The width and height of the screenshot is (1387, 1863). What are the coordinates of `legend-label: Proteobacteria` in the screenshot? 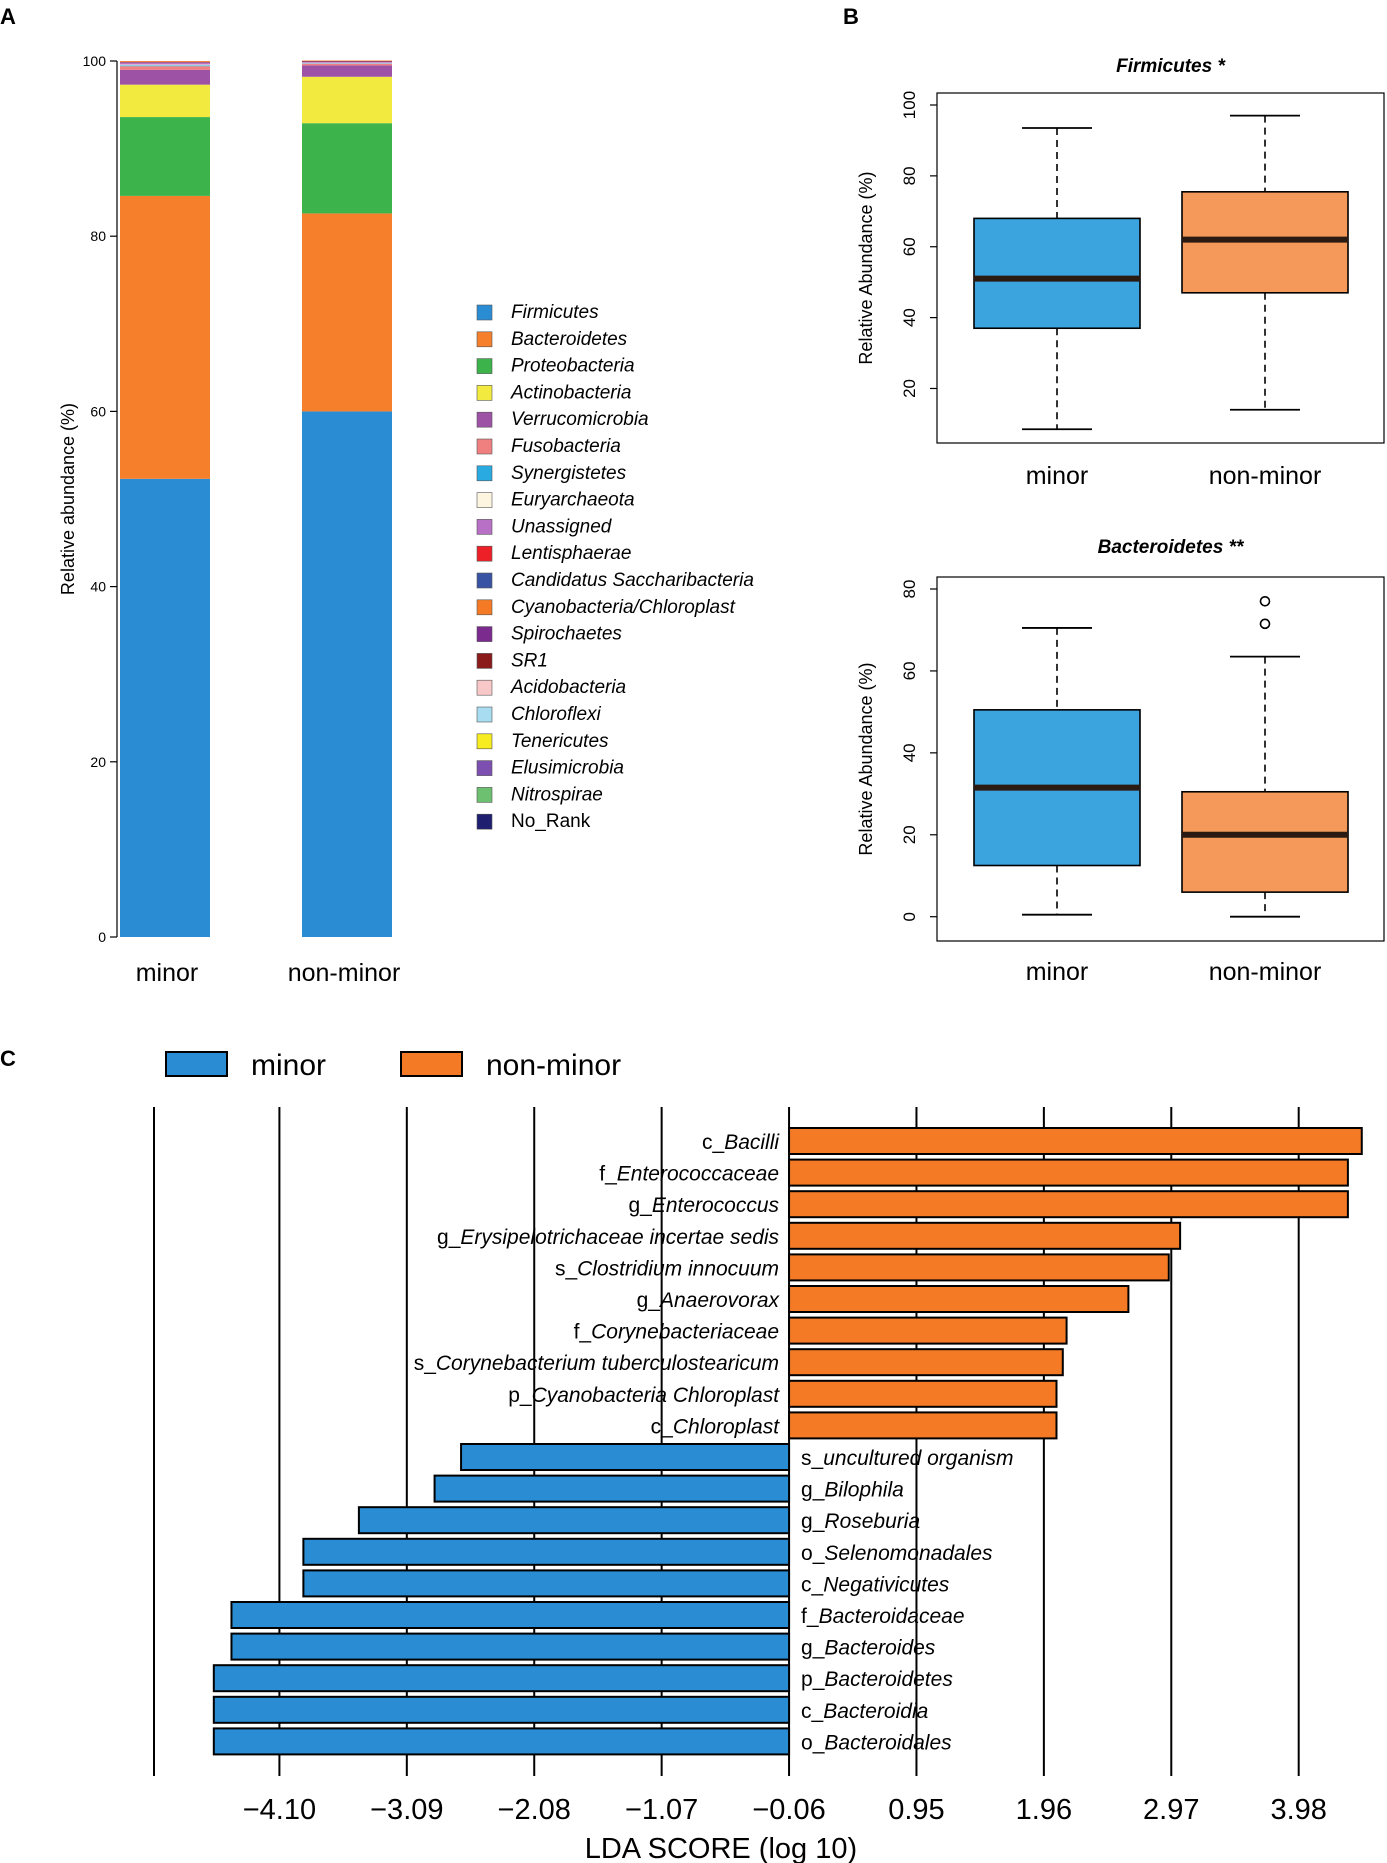 It's located at (573, 366).